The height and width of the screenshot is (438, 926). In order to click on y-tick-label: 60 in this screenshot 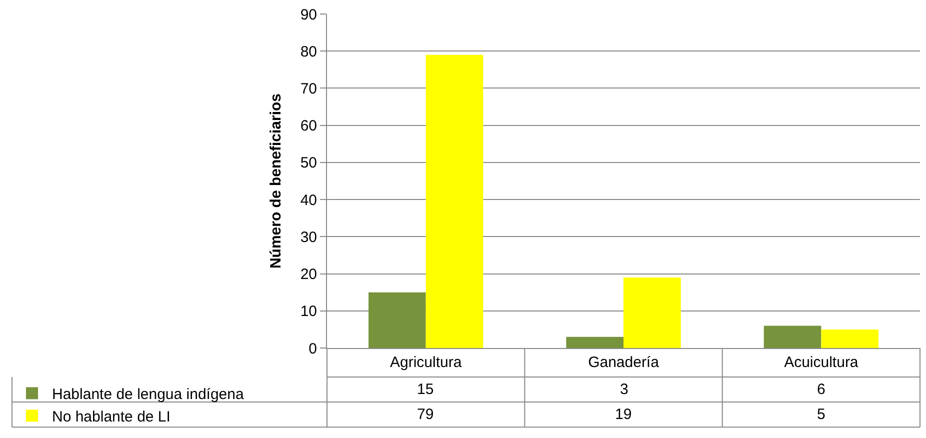, I will do `click(308, 126)`.